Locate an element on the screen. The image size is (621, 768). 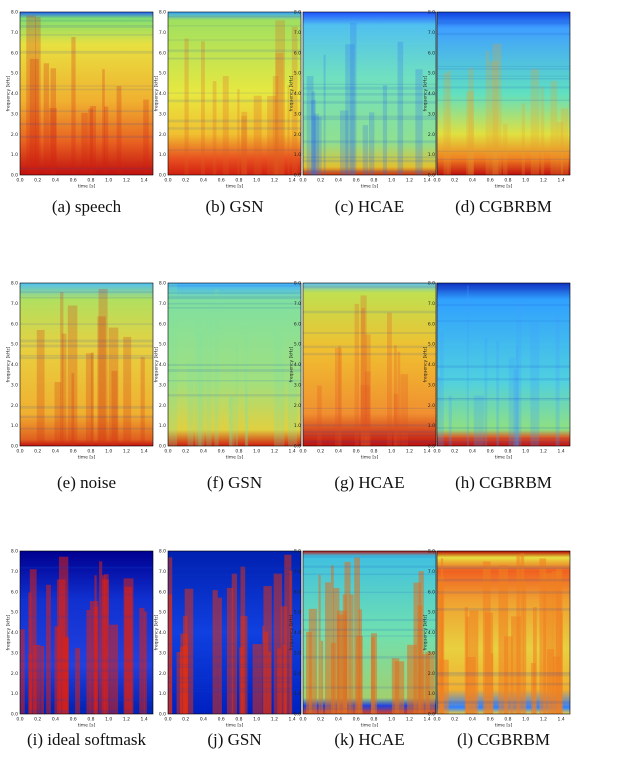
caption: (b) GSN is located at coordinates (234, 206).